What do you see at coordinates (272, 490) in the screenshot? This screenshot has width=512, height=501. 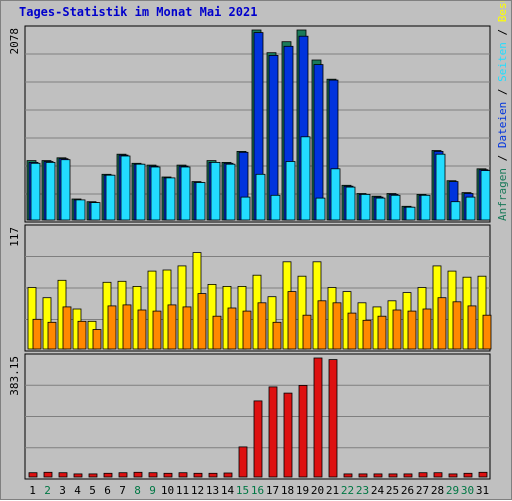 I see `x-tick-label: 17` at bounding box center [272, 490].